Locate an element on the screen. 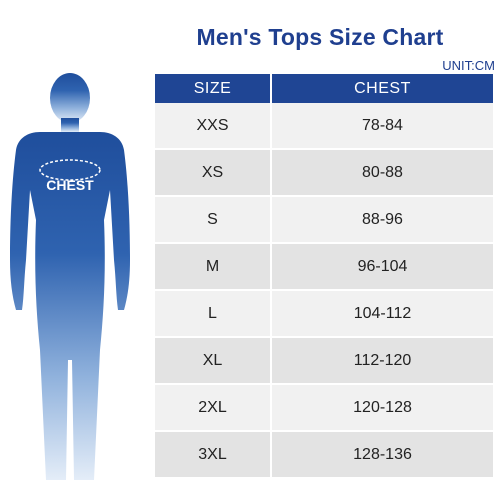 This screenshot has width=500, height=500. unit-label: UNIT:CM is located at coordinates (468, 65).